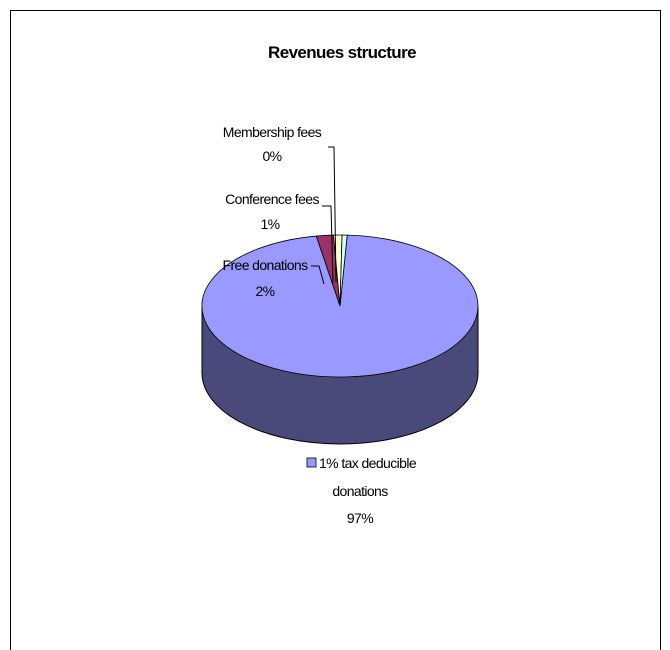 Image resolution: width=670 pixels, height=650 pixels. Describe the element at coordinates (272, 199) in the screenshot. I see `label-conference-name: Conference fees` at that location.